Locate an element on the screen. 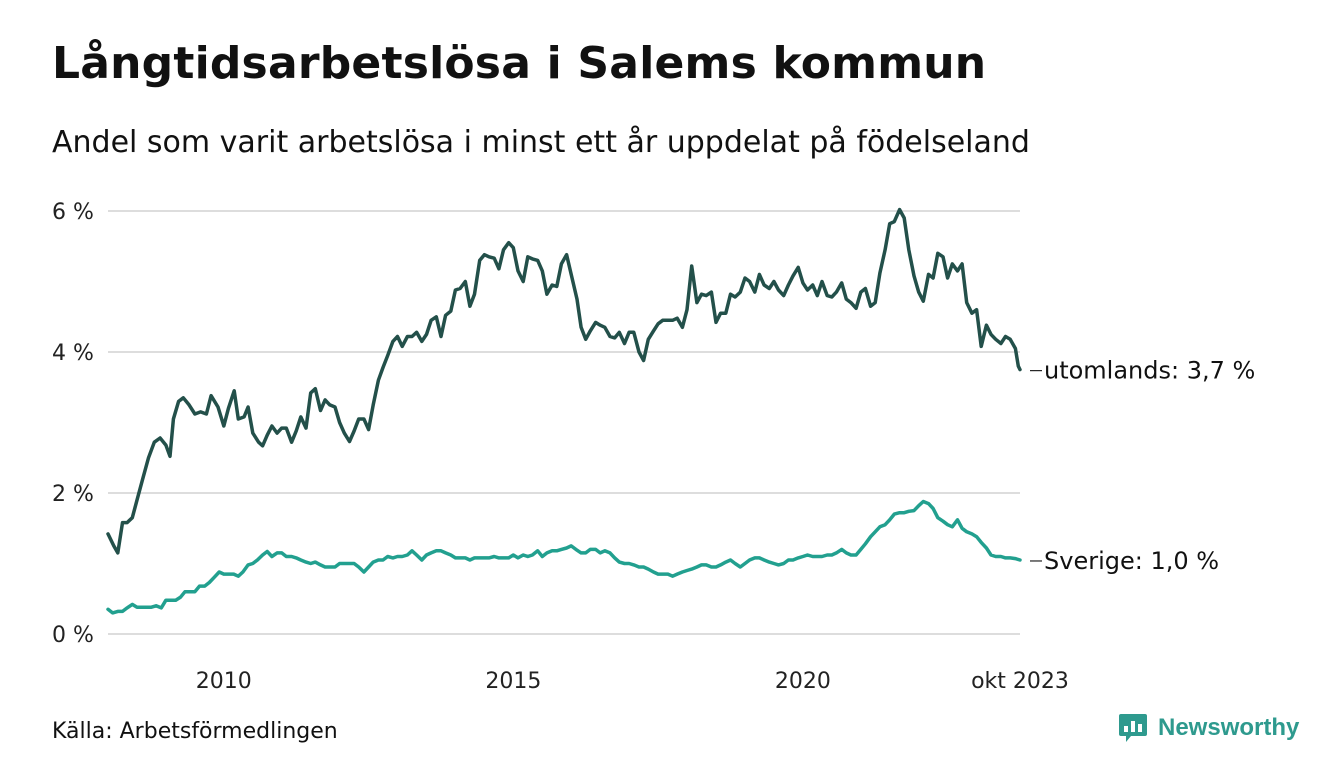 Image resolution: width=1340 pixels, height=780 pixels. series-label-sverige: Sverige: 1,0 % is located at coordinates (1131, 561).